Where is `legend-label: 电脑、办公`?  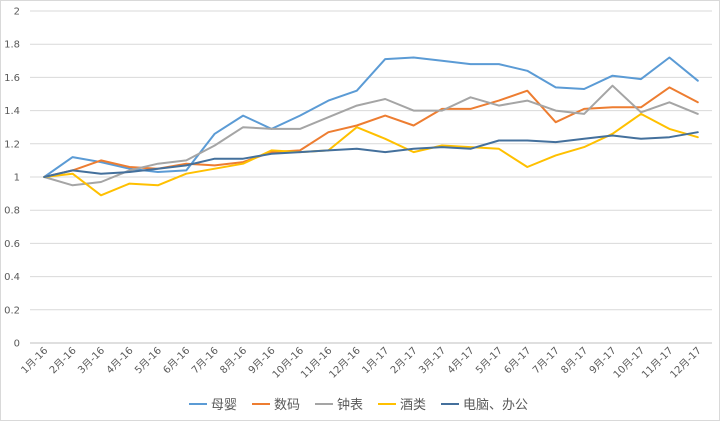
legend-label: 电脑、办公 is located at coordinates (495, 405).